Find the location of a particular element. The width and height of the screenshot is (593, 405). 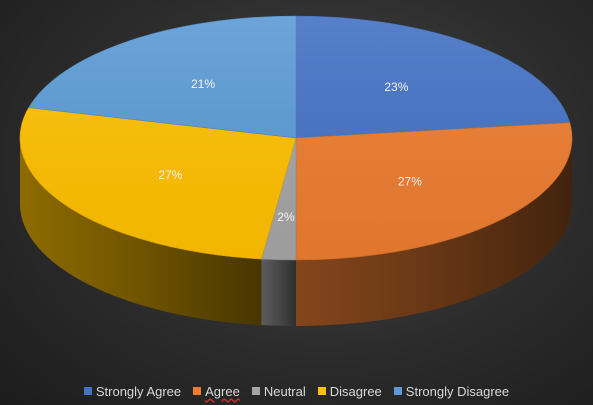

data-label-neutral: 2% is located at coordinates (286, 217).